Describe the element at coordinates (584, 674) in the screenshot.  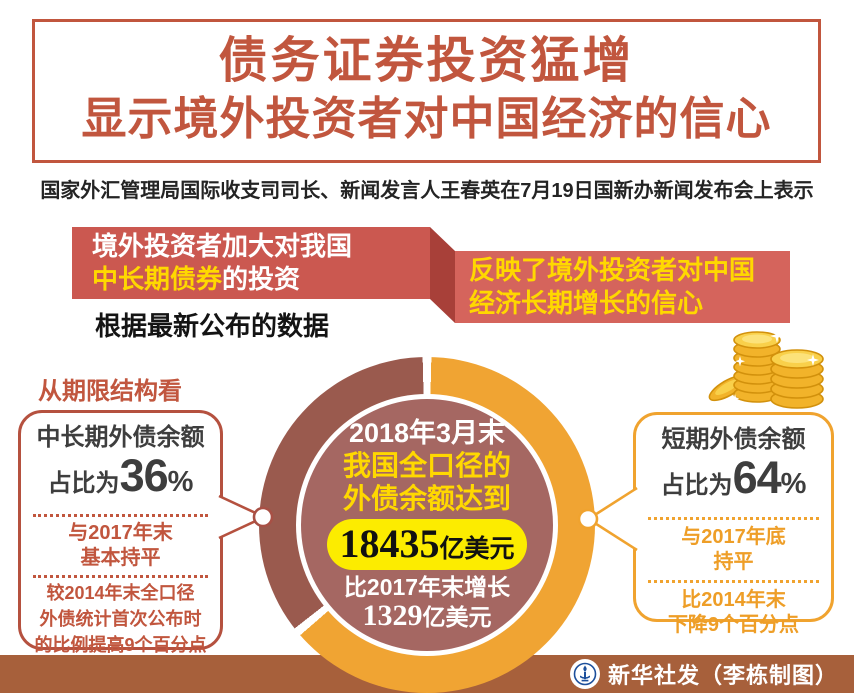
I see `xinhua-emblem-icon` at that location.